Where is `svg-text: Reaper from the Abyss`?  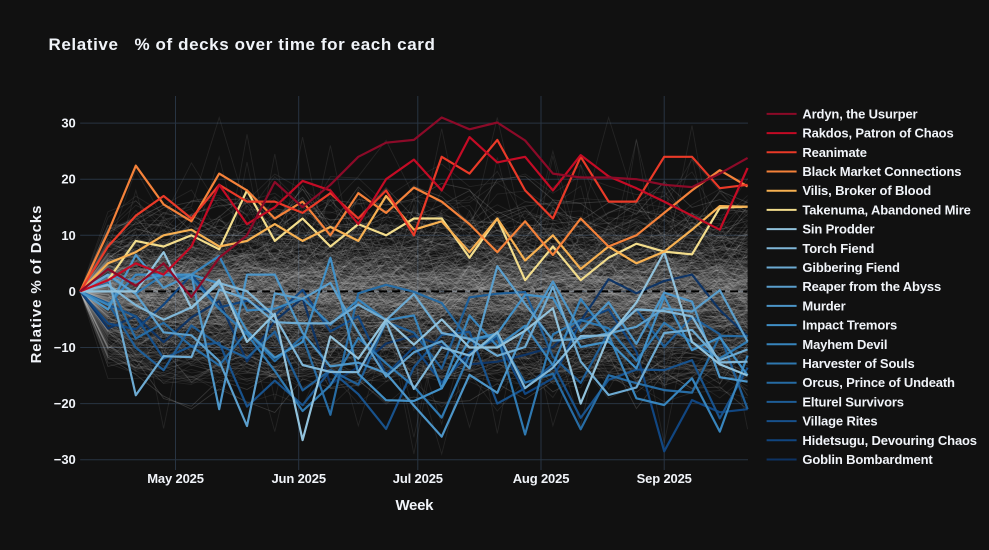 svg-text: Reaper from the Abyss is located at coordinates (871, 286).